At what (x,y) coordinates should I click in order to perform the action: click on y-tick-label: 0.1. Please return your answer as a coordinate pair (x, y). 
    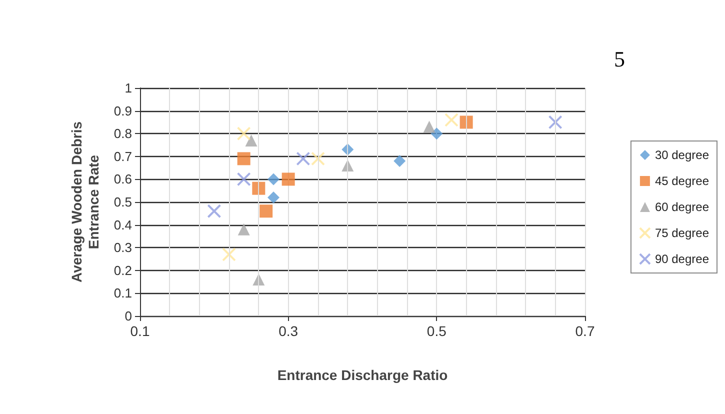
    Looking at the image, I should click on (123, 293).